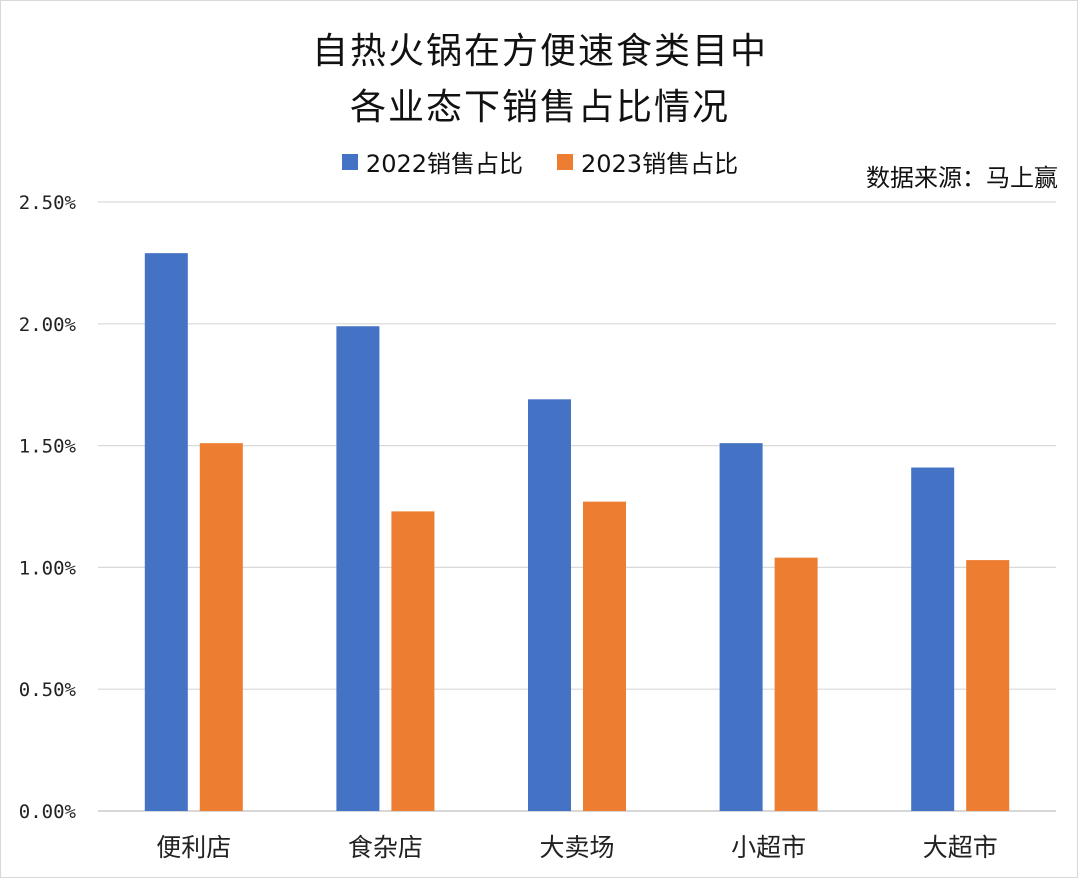 This screenshot has height=880, width=1080. Describe the element at coordinates (768, 847) in the screenshot. I see `x-tick-label: 小超市` at that location.